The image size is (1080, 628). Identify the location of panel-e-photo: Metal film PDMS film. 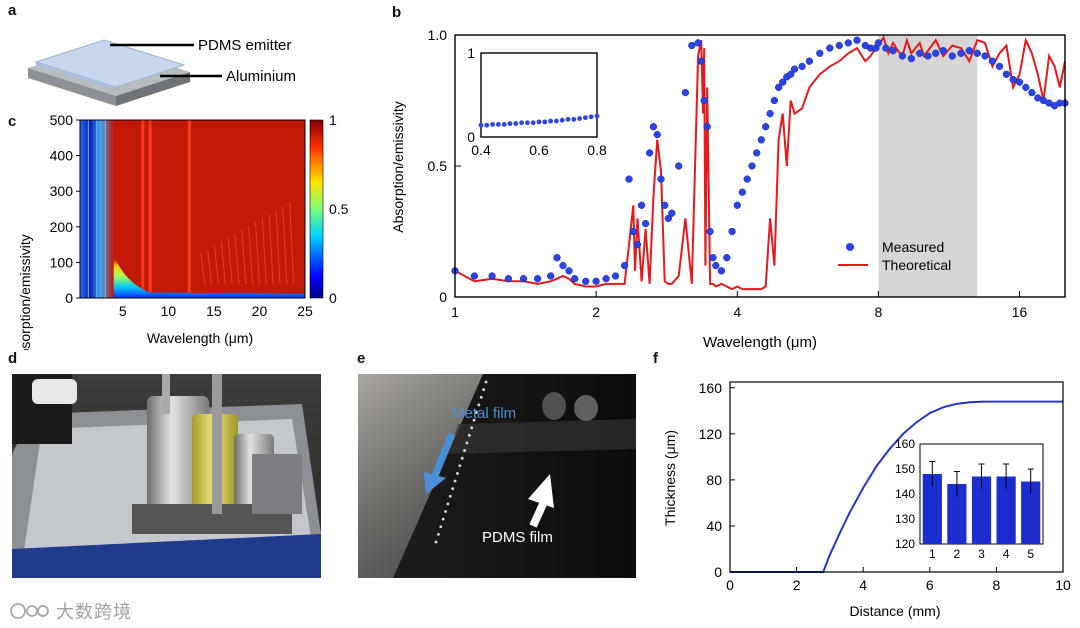
(497, 476).